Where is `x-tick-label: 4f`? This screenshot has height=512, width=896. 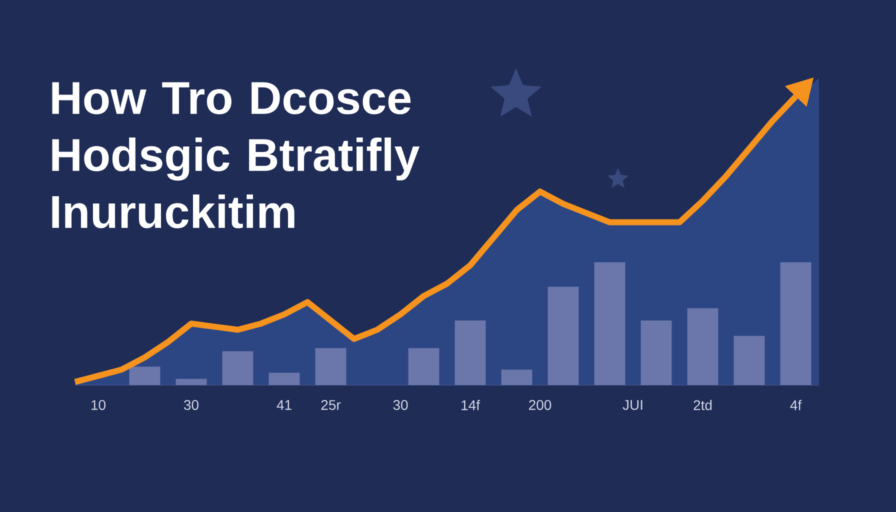
x-tick-label: 4f is located at coordinates (796, 405).